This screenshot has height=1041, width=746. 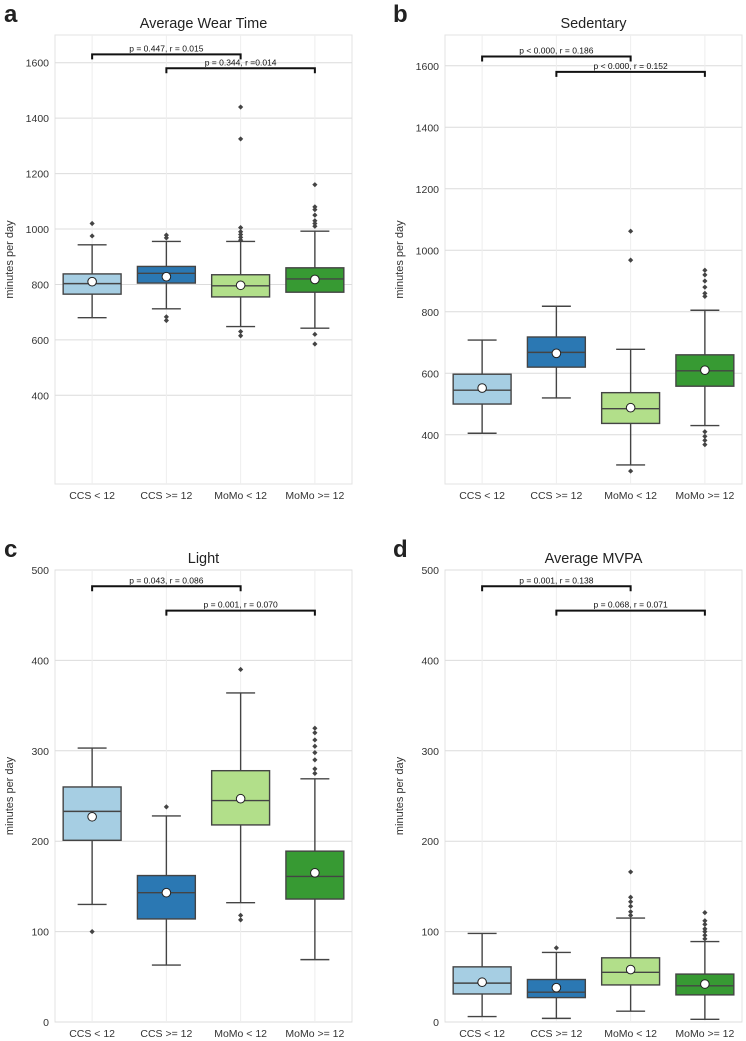 What do you see at coordinates (400, 14) in the screenshot?
I see `panel-letter: b` at bounding box center [400, 14].